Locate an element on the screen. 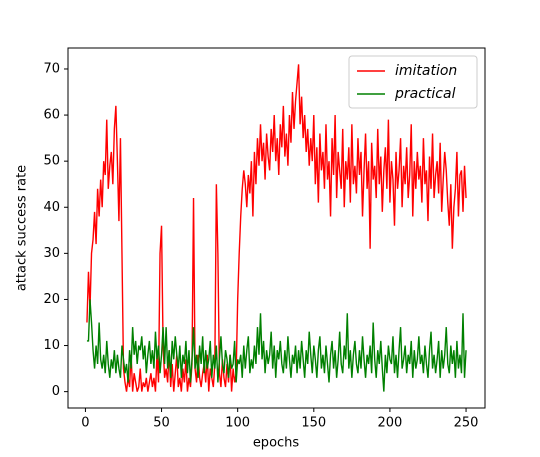  y-tick-label: 30 is located at coordinates (51, 253).